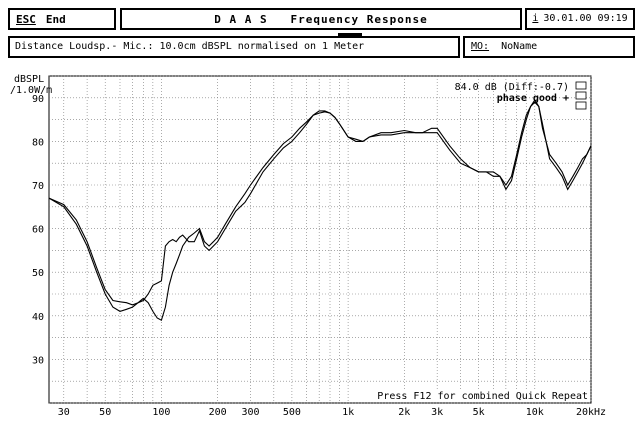  Describe the element at coordinates (519, 46) in the screenshot. I see `model-name: NoName` at that location.